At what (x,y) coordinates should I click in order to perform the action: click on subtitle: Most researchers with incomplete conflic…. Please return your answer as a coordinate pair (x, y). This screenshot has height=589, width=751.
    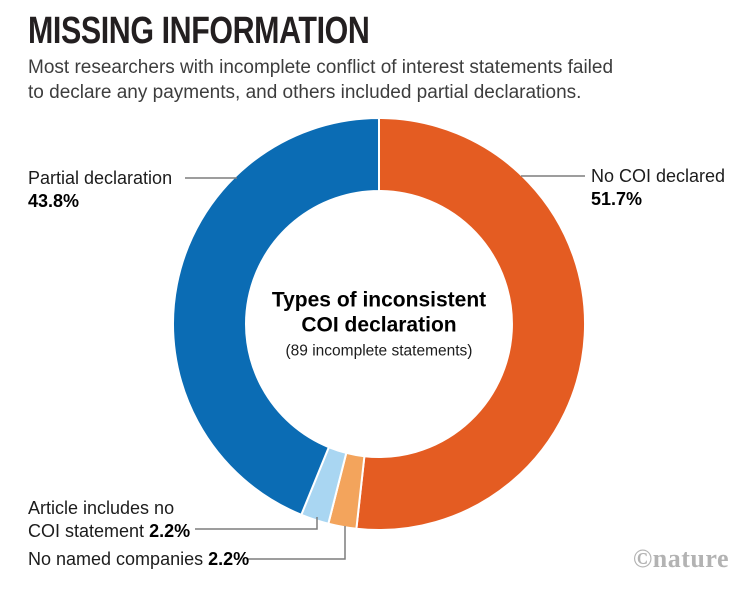
    Looking at the image, I should click on (320, 80).